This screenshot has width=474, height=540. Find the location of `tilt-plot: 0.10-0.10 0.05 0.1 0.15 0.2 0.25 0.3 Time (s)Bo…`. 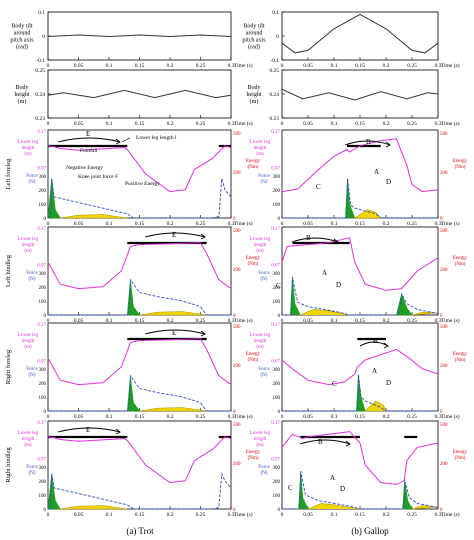

tilt-plot: 0.10-0.10 0.05 0.1 0.15 0.2 0.25 0.3 Time (s)Bo… is located at coordinates (131, 39).